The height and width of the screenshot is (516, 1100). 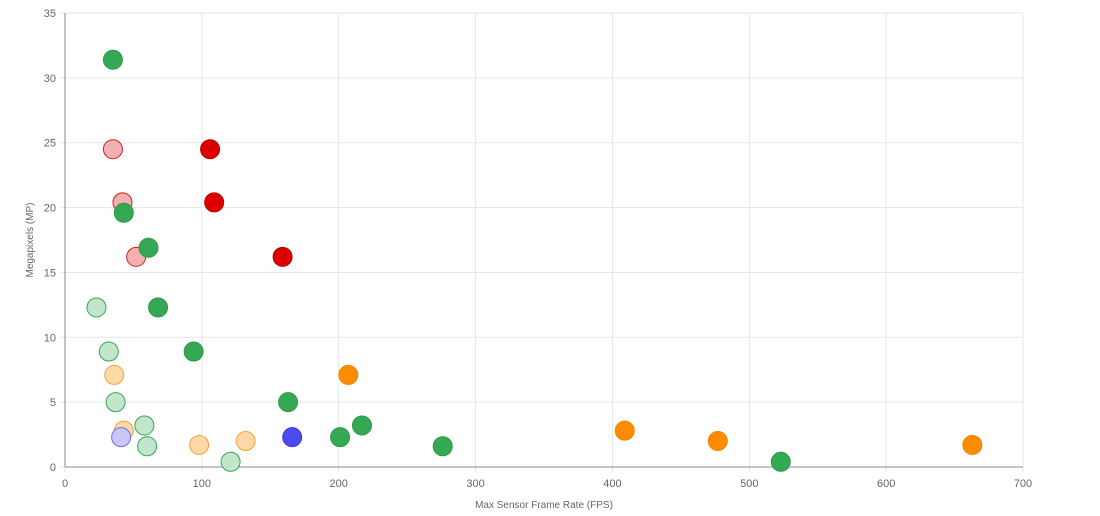 What do you see at coordinates (65, 484) in the screenshot?
I see `x-tick-label: 0` at bounding box center [65, 484].